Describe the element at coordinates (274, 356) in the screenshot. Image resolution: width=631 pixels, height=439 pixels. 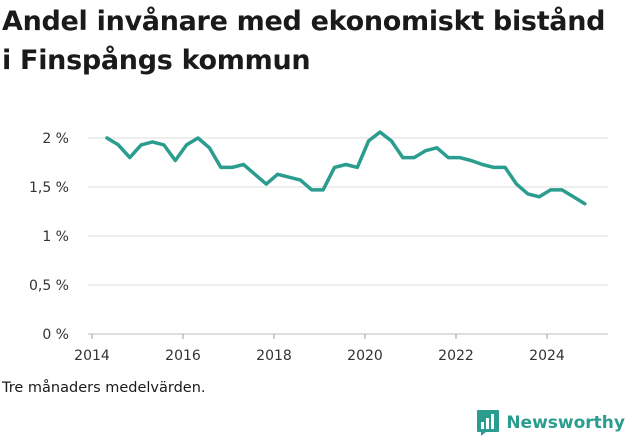
I see `x-tick-label: 2018` at that location.